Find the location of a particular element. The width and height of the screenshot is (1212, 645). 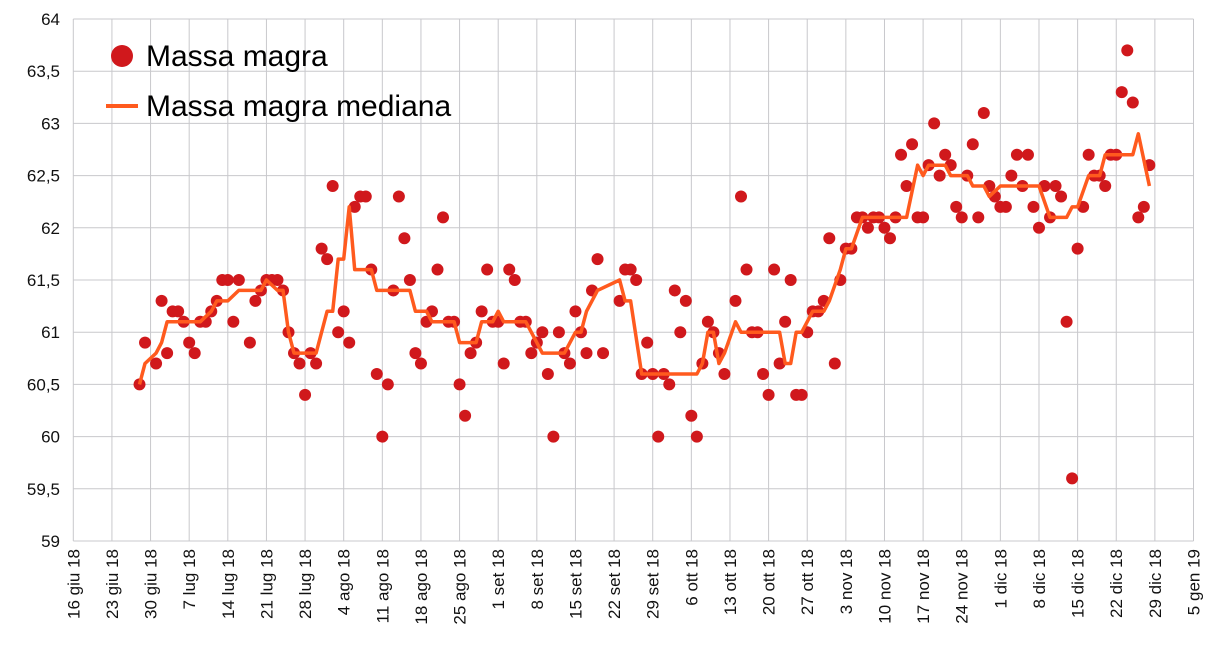

x-tick-label: 22 dic 18 is located at coordinates (1116, 583).